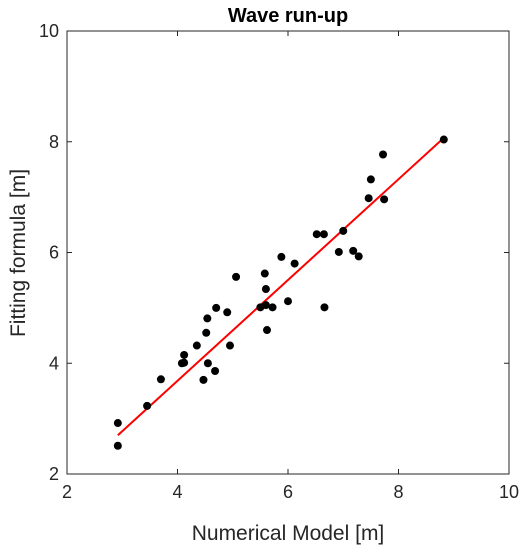 Image resolution: width=520 pixels, height=550 pixels. I want to click on x-tick-labels: 2 4 6 8 10, so click(290, 492).